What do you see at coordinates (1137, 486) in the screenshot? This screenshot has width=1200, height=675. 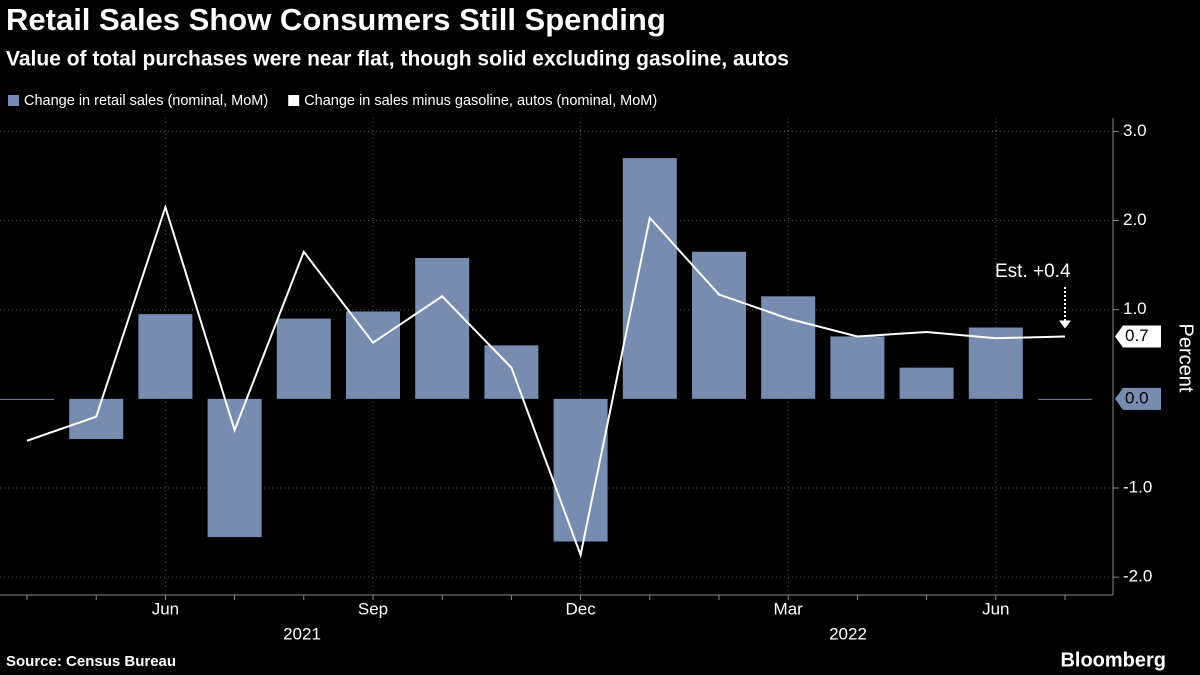 I see `y-tick-label: -1.0` at bounding box center [1137, 486].